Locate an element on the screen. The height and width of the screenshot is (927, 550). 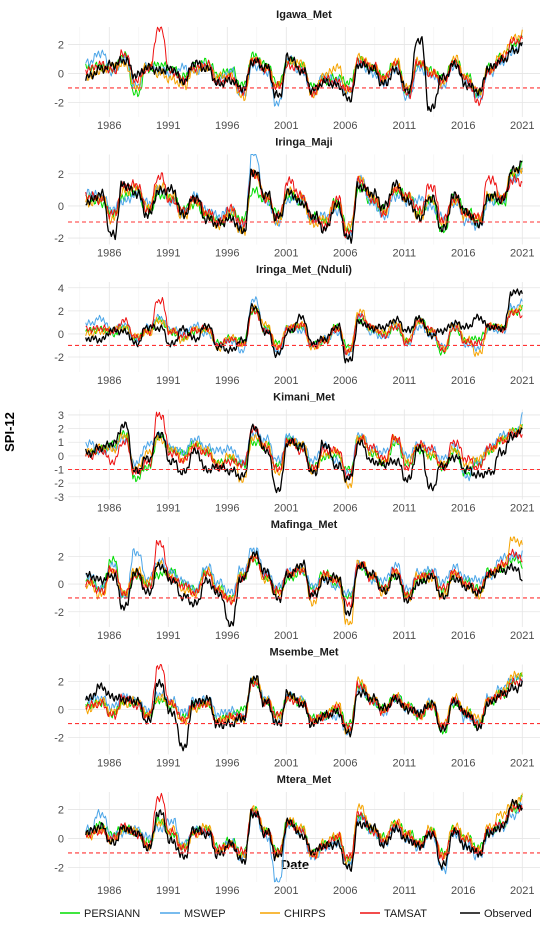
y-tick-label: 1 is located at coordinates (61, 443).